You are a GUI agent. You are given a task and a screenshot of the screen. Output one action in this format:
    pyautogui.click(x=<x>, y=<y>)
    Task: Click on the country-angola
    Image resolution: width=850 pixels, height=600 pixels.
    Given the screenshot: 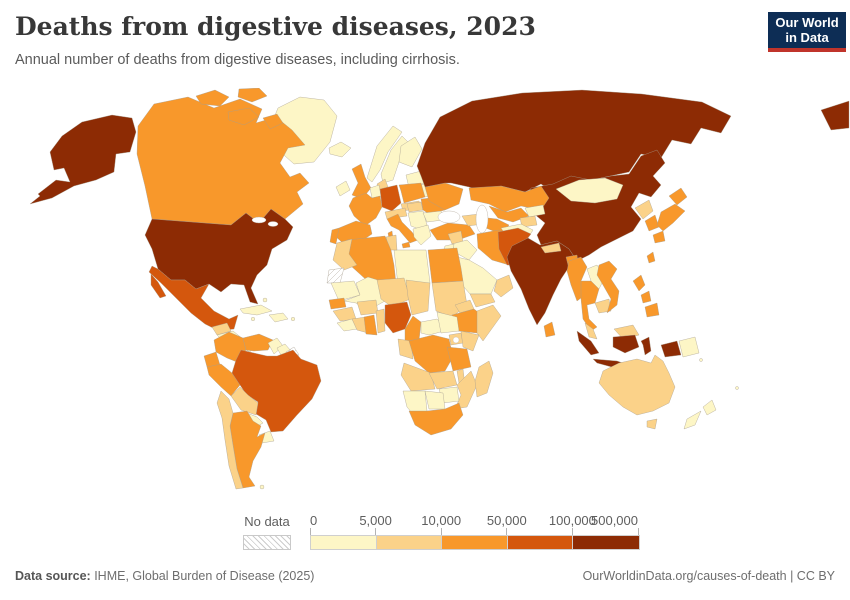 What is the action you would take?
    pyautogui.click(x=418, y=377)
    